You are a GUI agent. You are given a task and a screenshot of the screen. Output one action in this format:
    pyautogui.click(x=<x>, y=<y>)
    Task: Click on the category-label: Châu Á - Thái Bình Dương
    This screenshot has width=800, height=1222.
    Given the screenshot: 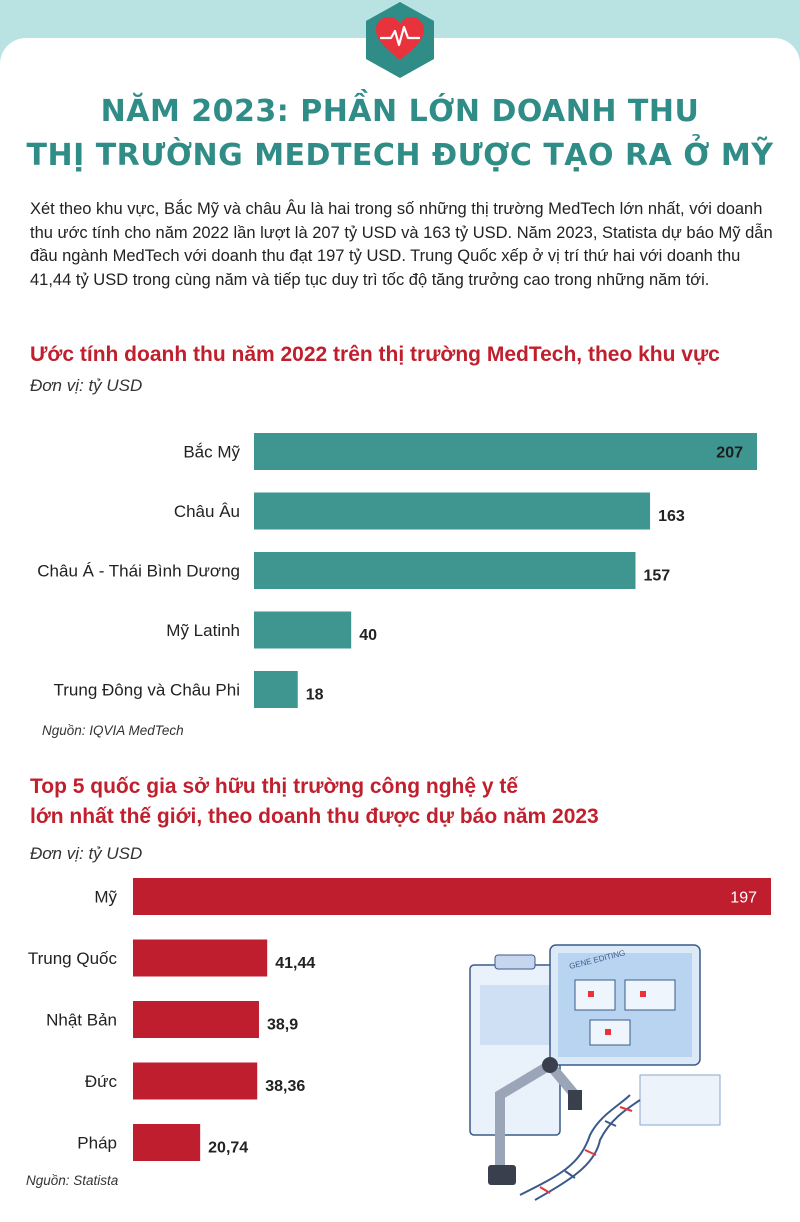 What is the action you would take?
    pyautogui.click(x=138, y=571)
    